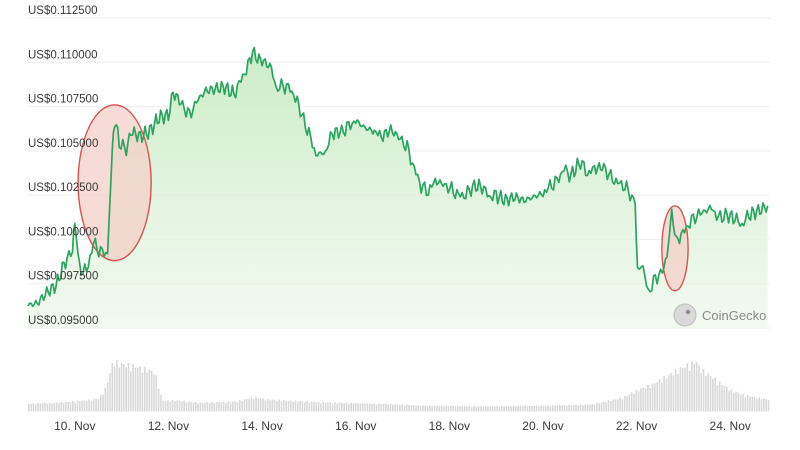 This screenshot has height=450, width=800. Describe the element at coordinates (63, 188) in the screenshot. I see `y-tick-label: US$0.102500` at that location.